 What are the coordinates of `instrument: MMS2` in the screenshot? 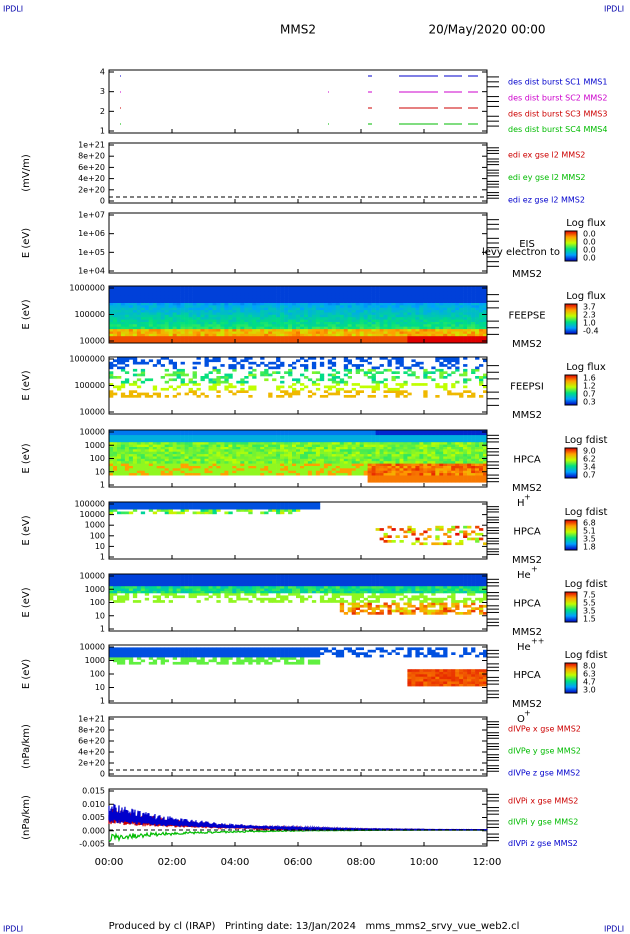 It's located at (527, 488).